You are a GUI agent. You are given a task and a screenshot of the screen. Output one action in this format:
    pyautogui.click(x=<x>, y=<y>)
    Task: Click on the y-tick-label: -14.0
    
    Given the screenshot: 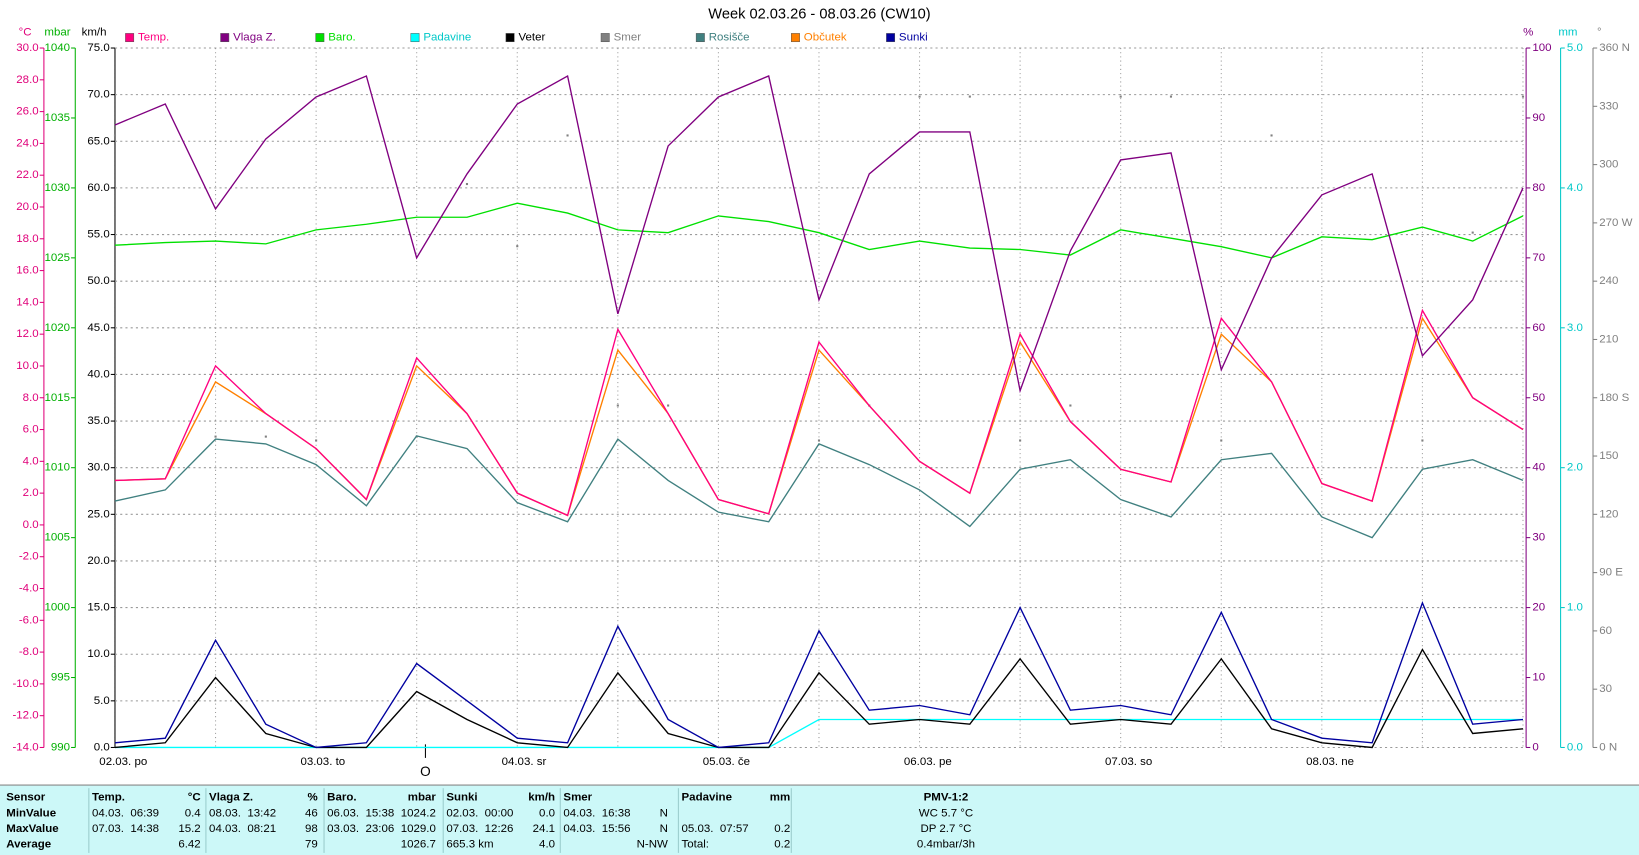 What is the action you would take?
    pyautogui.click(x=25, y=748)
    